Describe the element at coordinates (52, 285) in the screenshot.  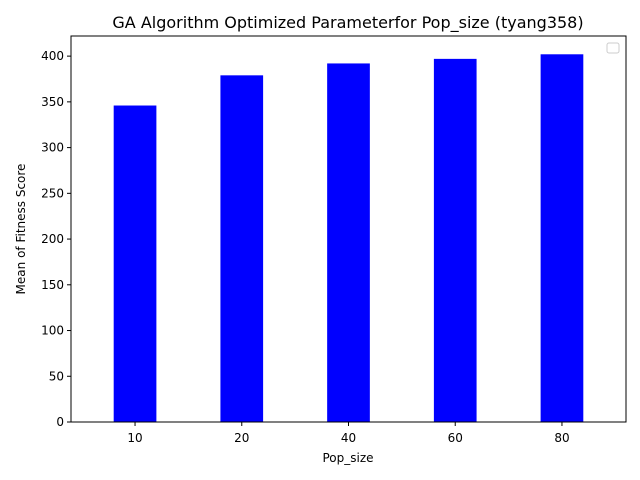
I see `y-tick-label: 150` at that location.